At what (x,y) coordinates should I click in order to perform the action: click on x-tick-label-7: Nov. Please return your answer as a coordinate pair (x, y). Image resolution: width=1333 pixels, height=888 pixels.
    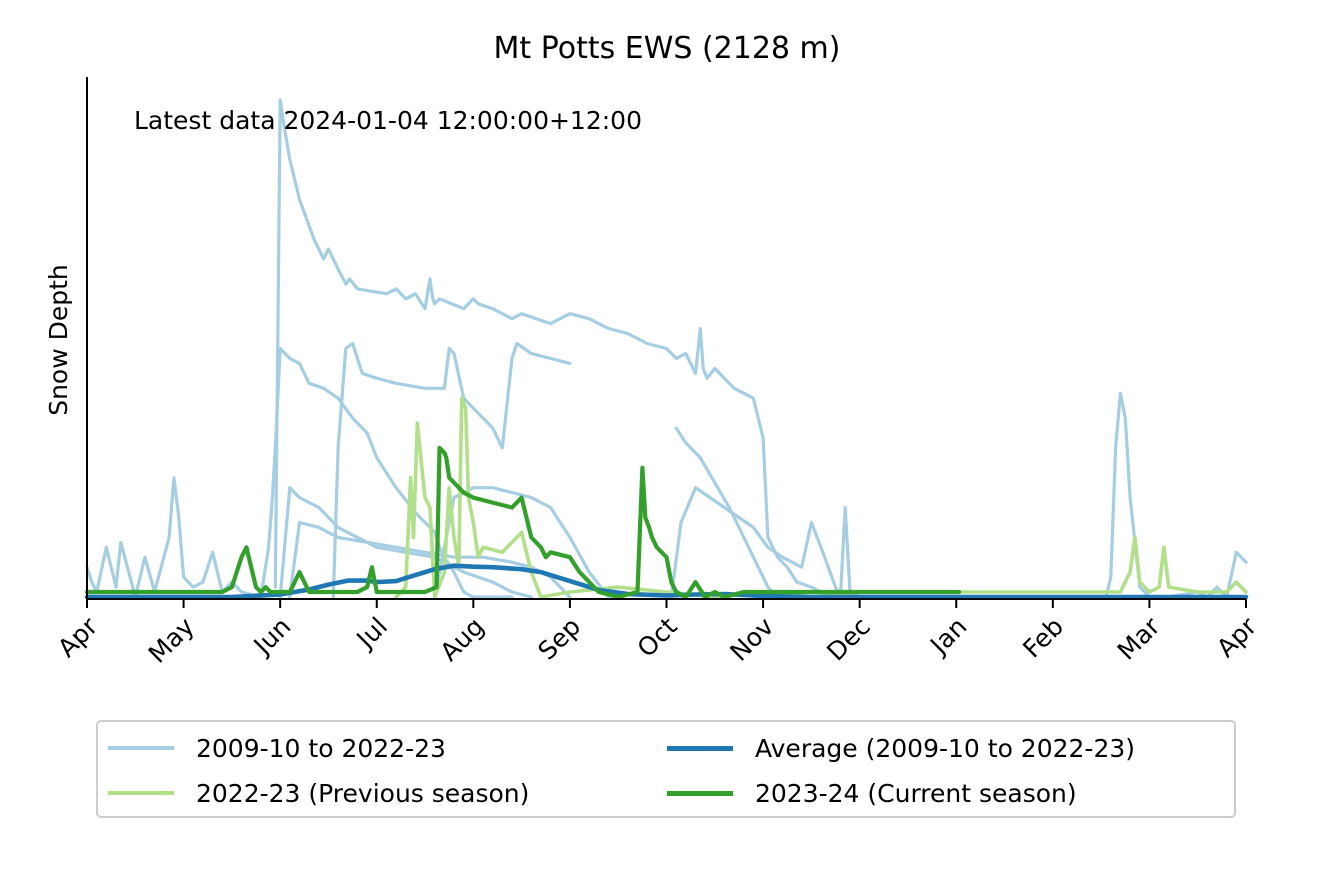
    Looking at the image, I should click on (751, 639).